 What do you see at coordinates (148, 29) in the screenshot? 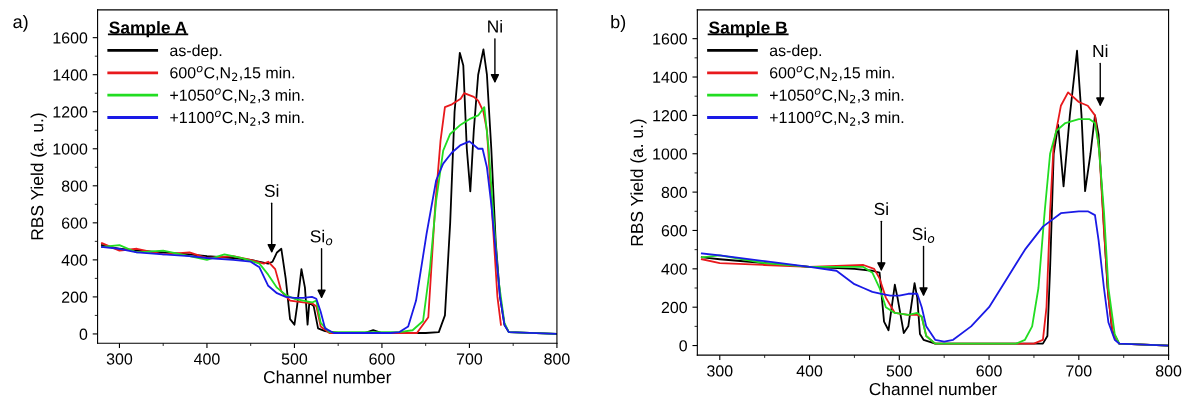
I see `legend-title: Sample A` at bounding box center [148, 29].